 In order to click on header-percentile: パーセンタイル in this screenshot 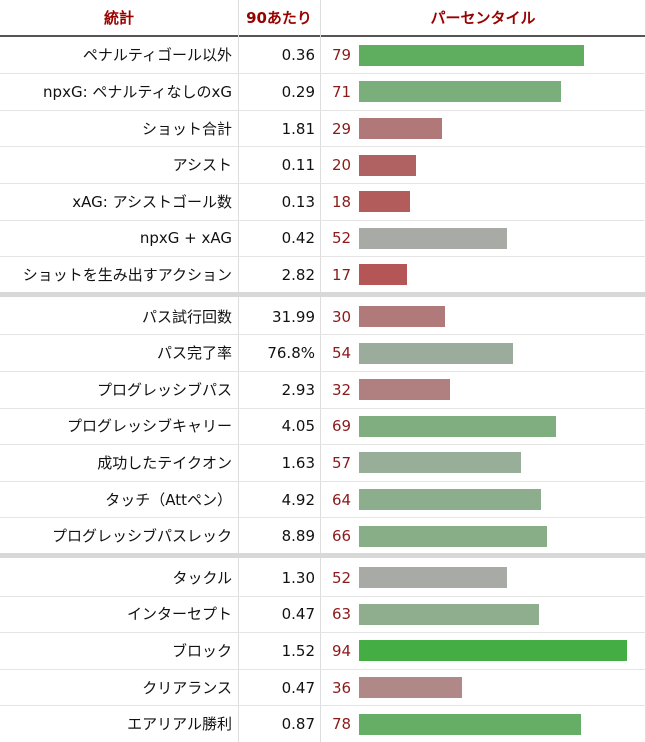, I will do `click(483, 18)`.